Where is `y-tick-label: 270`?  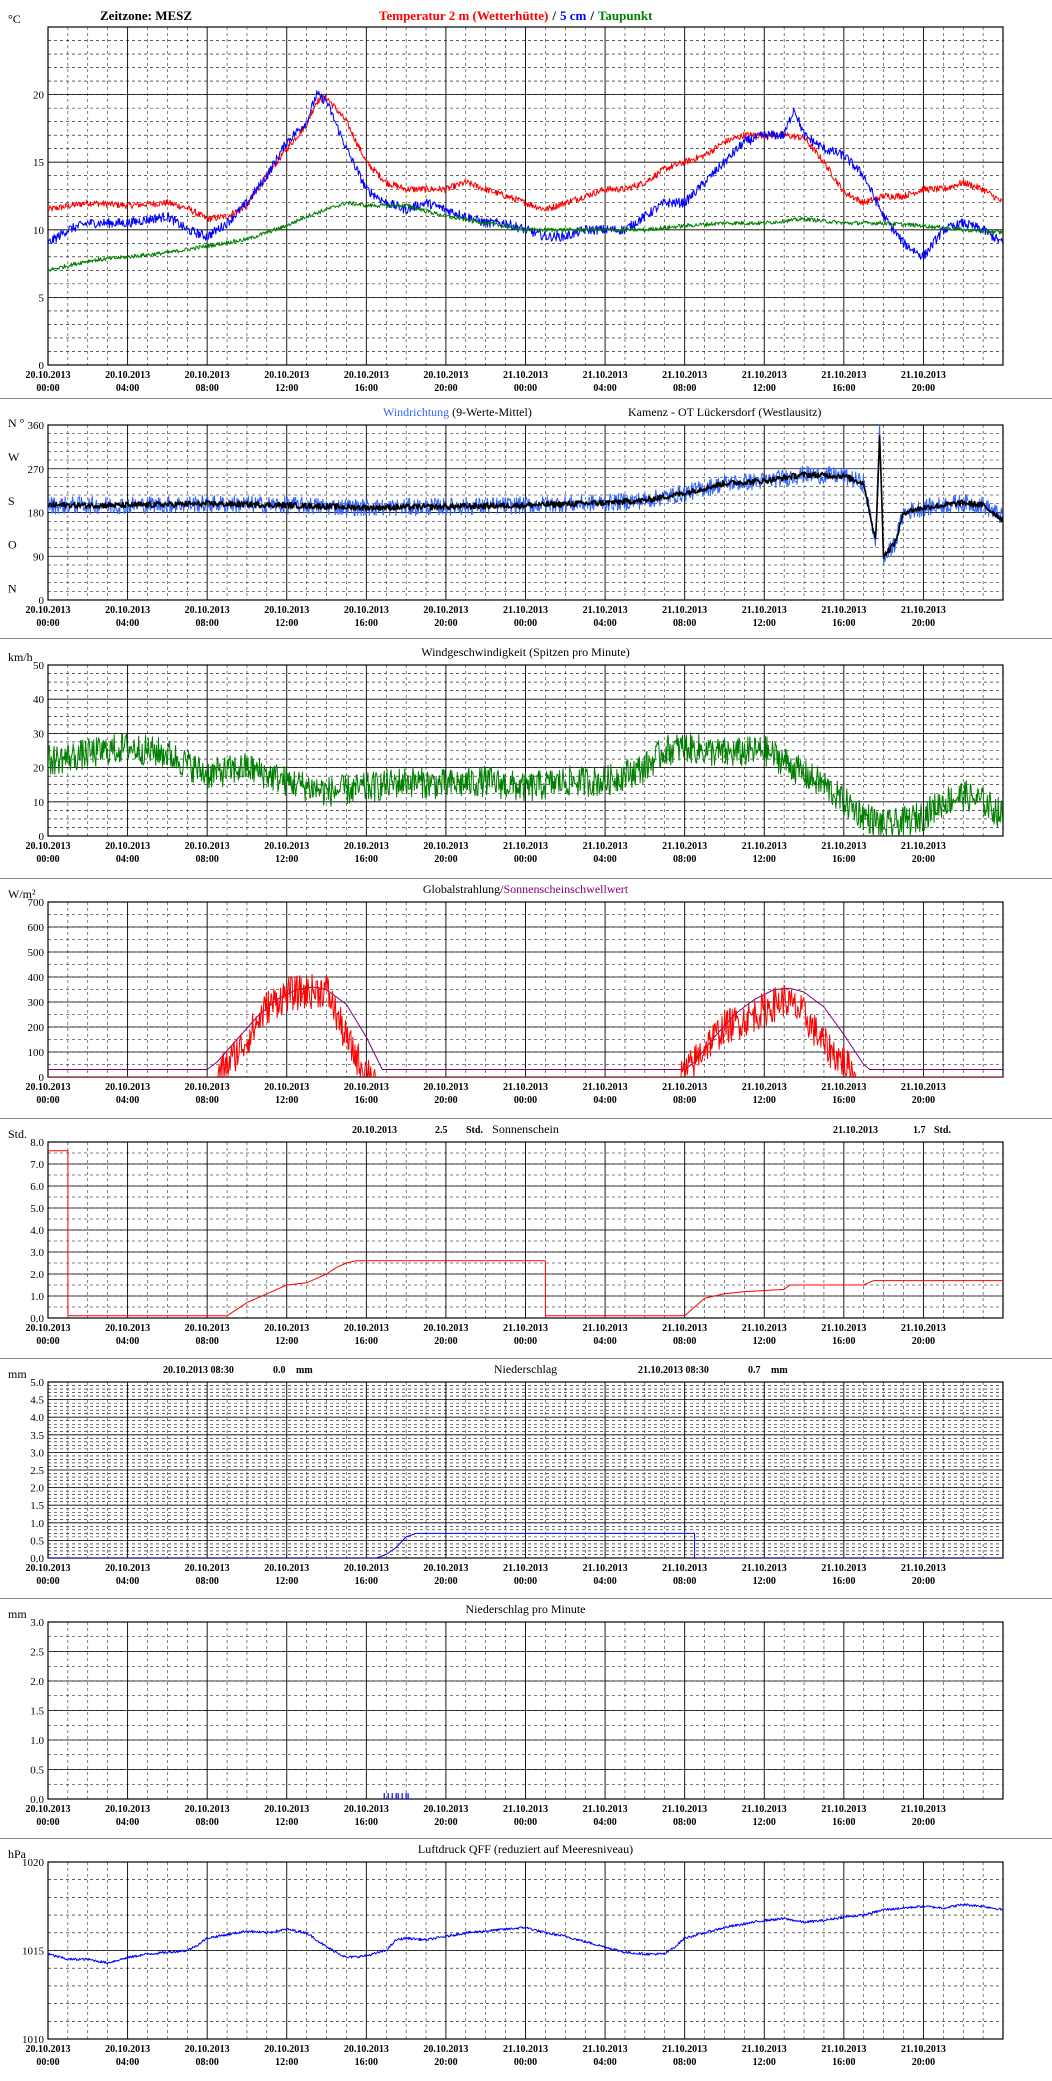
y-tick-label: 270 is located at coordinates (36, 470).